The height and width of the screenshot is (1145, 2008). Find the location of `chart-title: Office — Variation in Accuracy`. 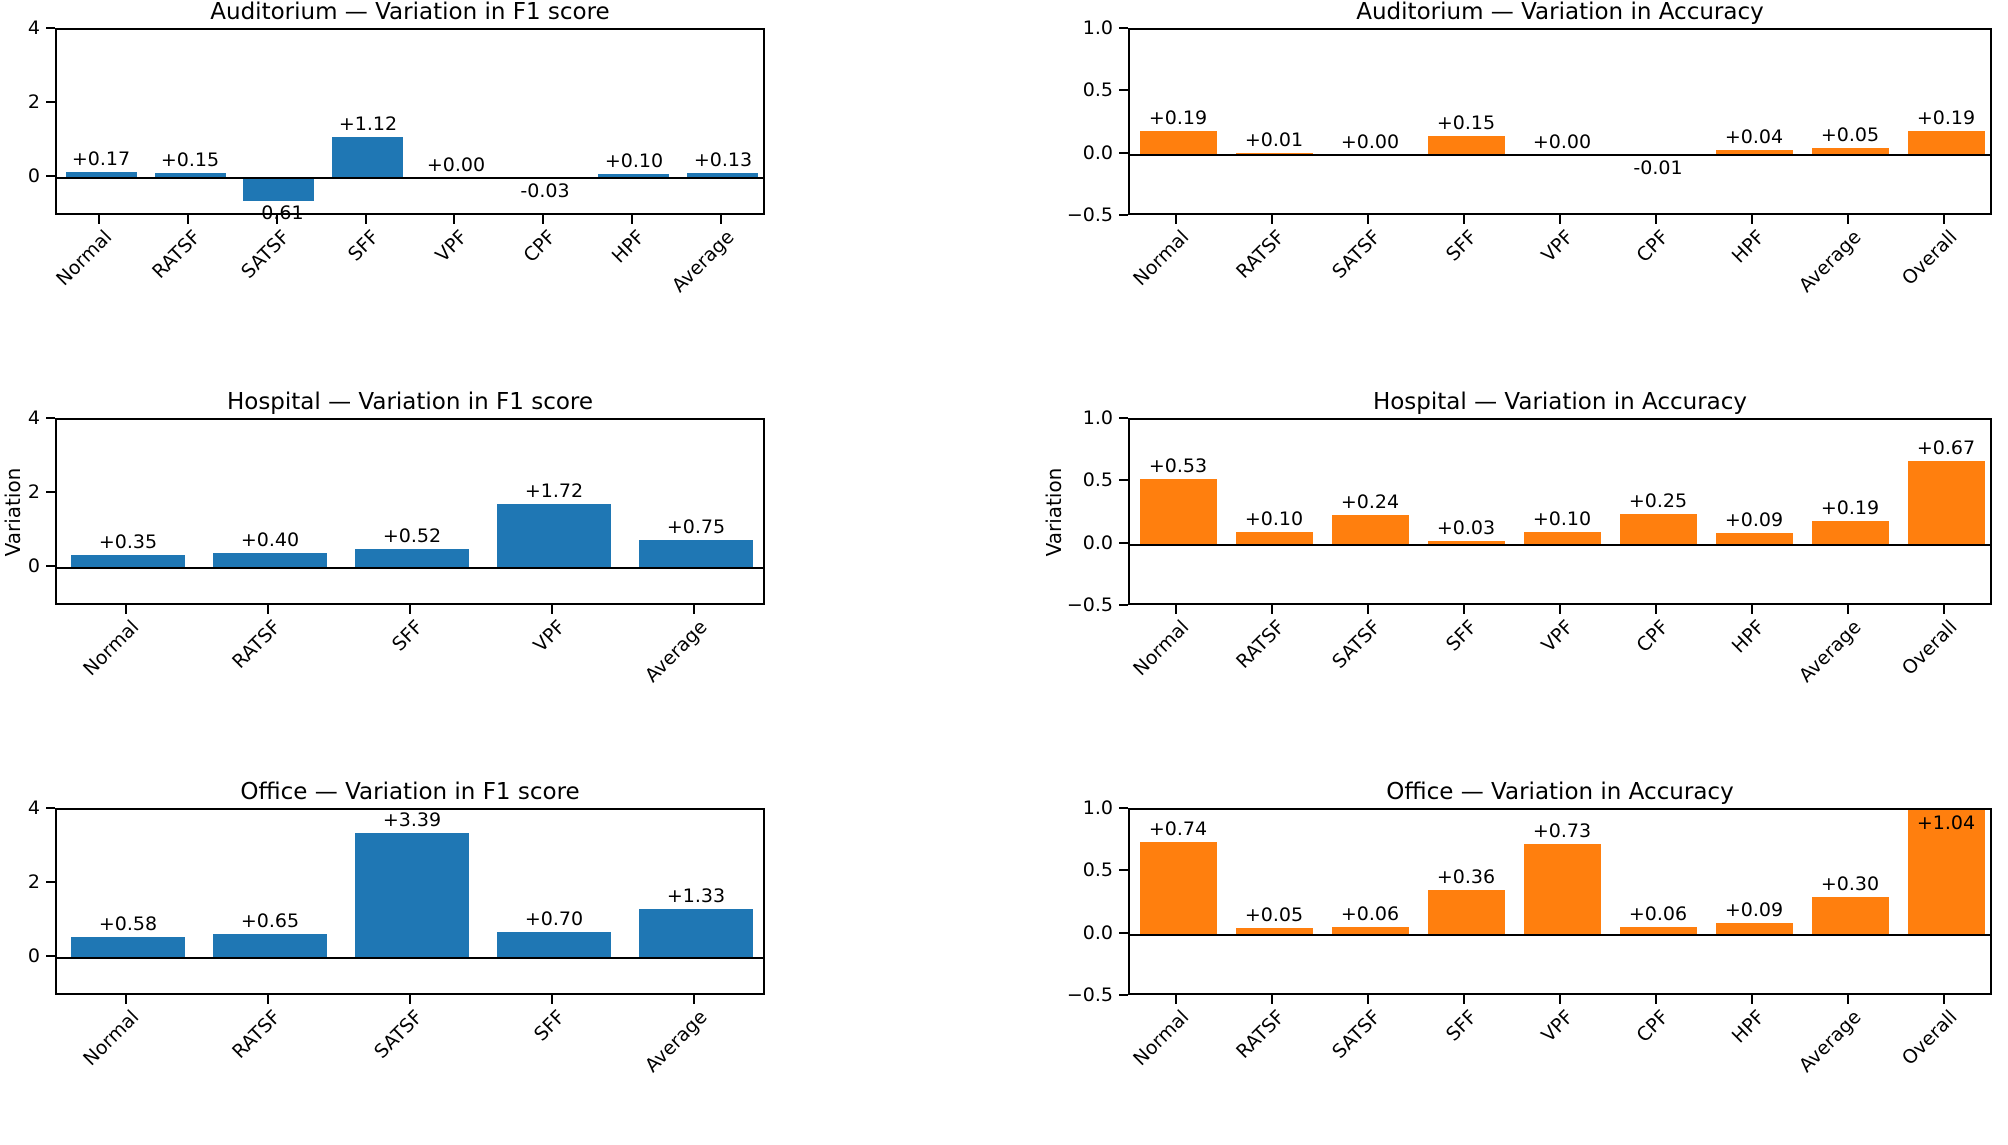

chart-title: Office — Variation in Accuracy is located at coordinates (1560, 792).